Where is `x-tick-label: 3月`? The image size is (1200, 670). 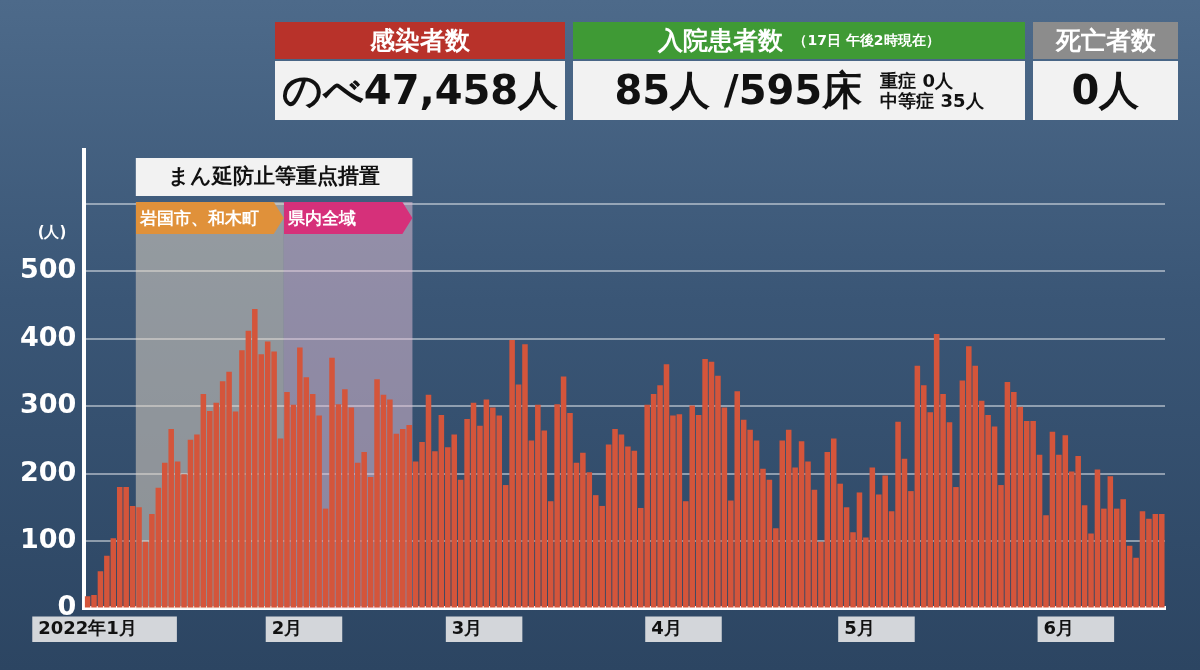 x-tick-label: 3月 is located at coordinates (467, 627).